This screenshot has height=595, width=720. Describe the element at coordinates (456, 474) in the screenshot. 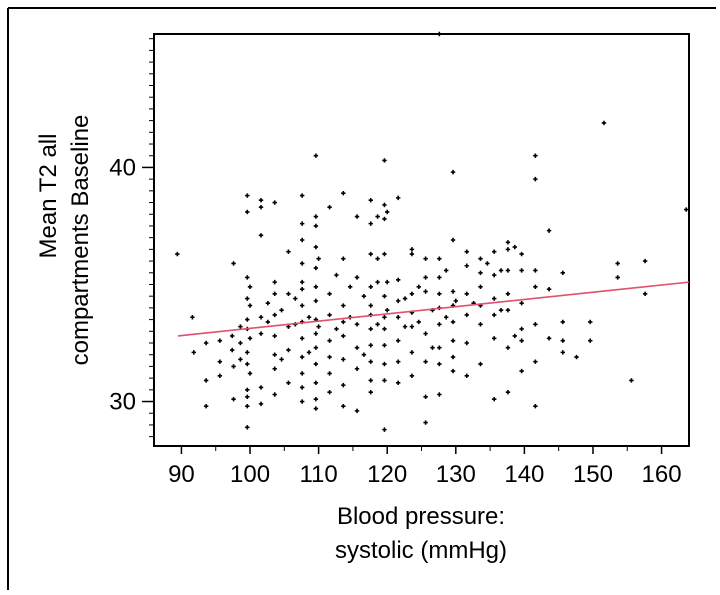

I see `x-tick-label: 130` at that location.